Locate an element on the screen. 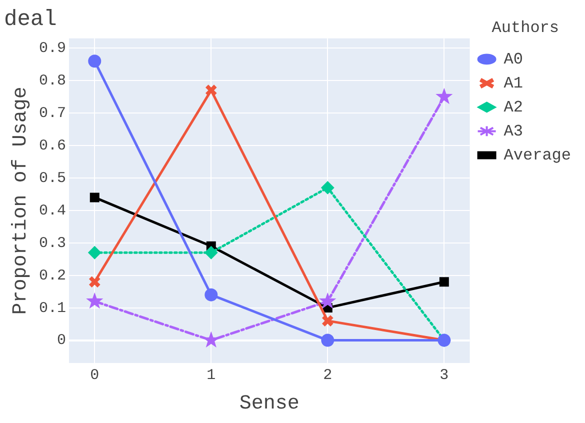  chart-title: deal is located at coordinates (30, 19).